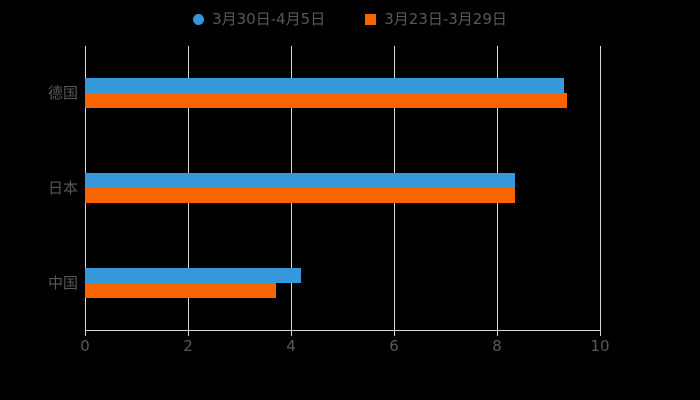 The height and width of the screenshot is (400, 700). Describe the element at coordinates (371, 19) in the screenshot. I see `legend-square-marker-icon` at that location.